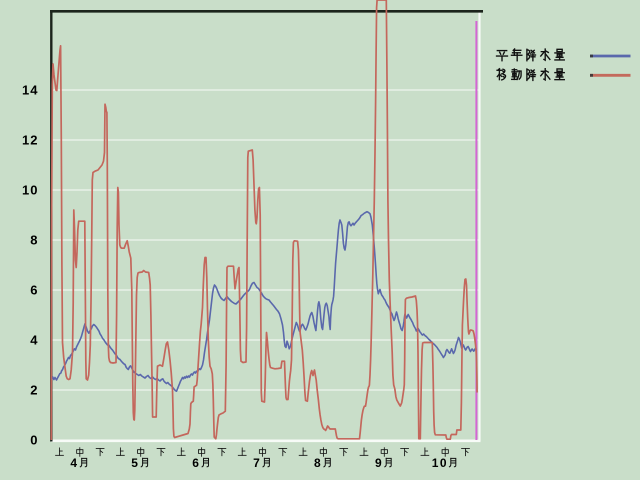 The width and height of the screenshot is (640, 480). What do you see at coordinates (135, 463) in the screenshot?
I see `svg-text: 5` at bounding box center [135, 463].